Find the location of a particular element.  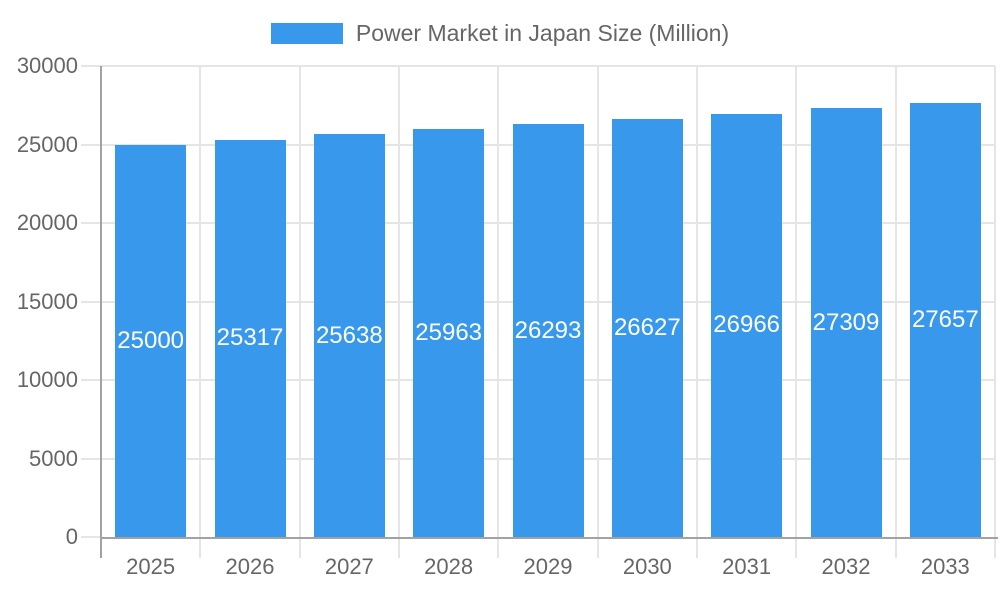

bar-value-label: 27657 is located at coordinates (945, 319).